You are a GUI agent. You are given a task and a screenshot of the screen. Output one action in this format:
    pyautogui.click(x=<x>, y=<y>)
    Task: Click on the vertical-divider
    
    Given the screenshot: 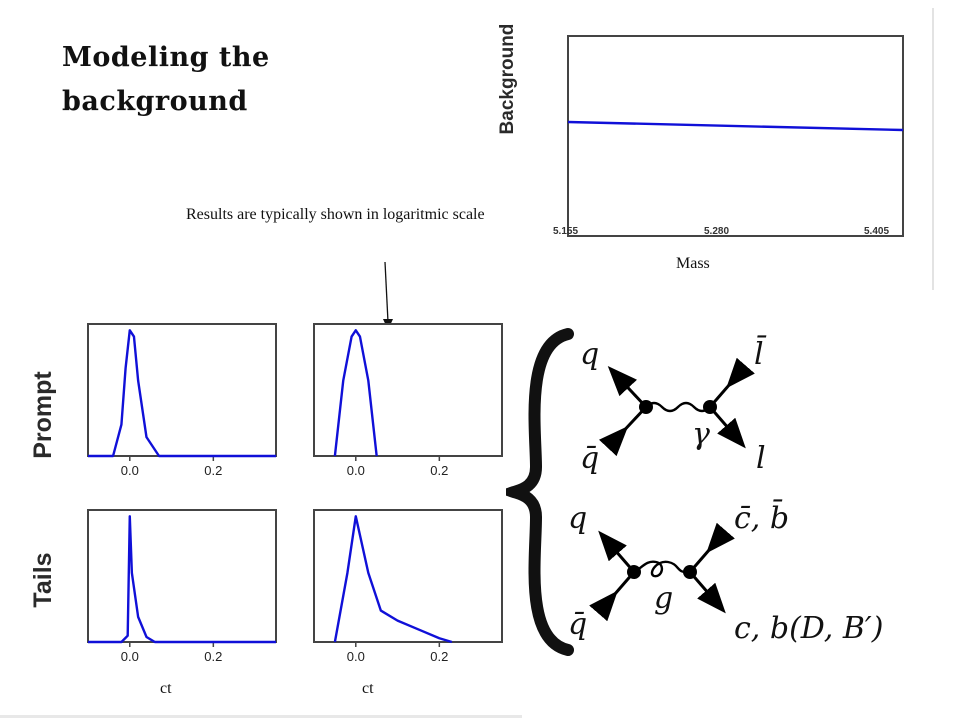 What is the action you would take?
    pyautogui.click(x=933, y=149)
    